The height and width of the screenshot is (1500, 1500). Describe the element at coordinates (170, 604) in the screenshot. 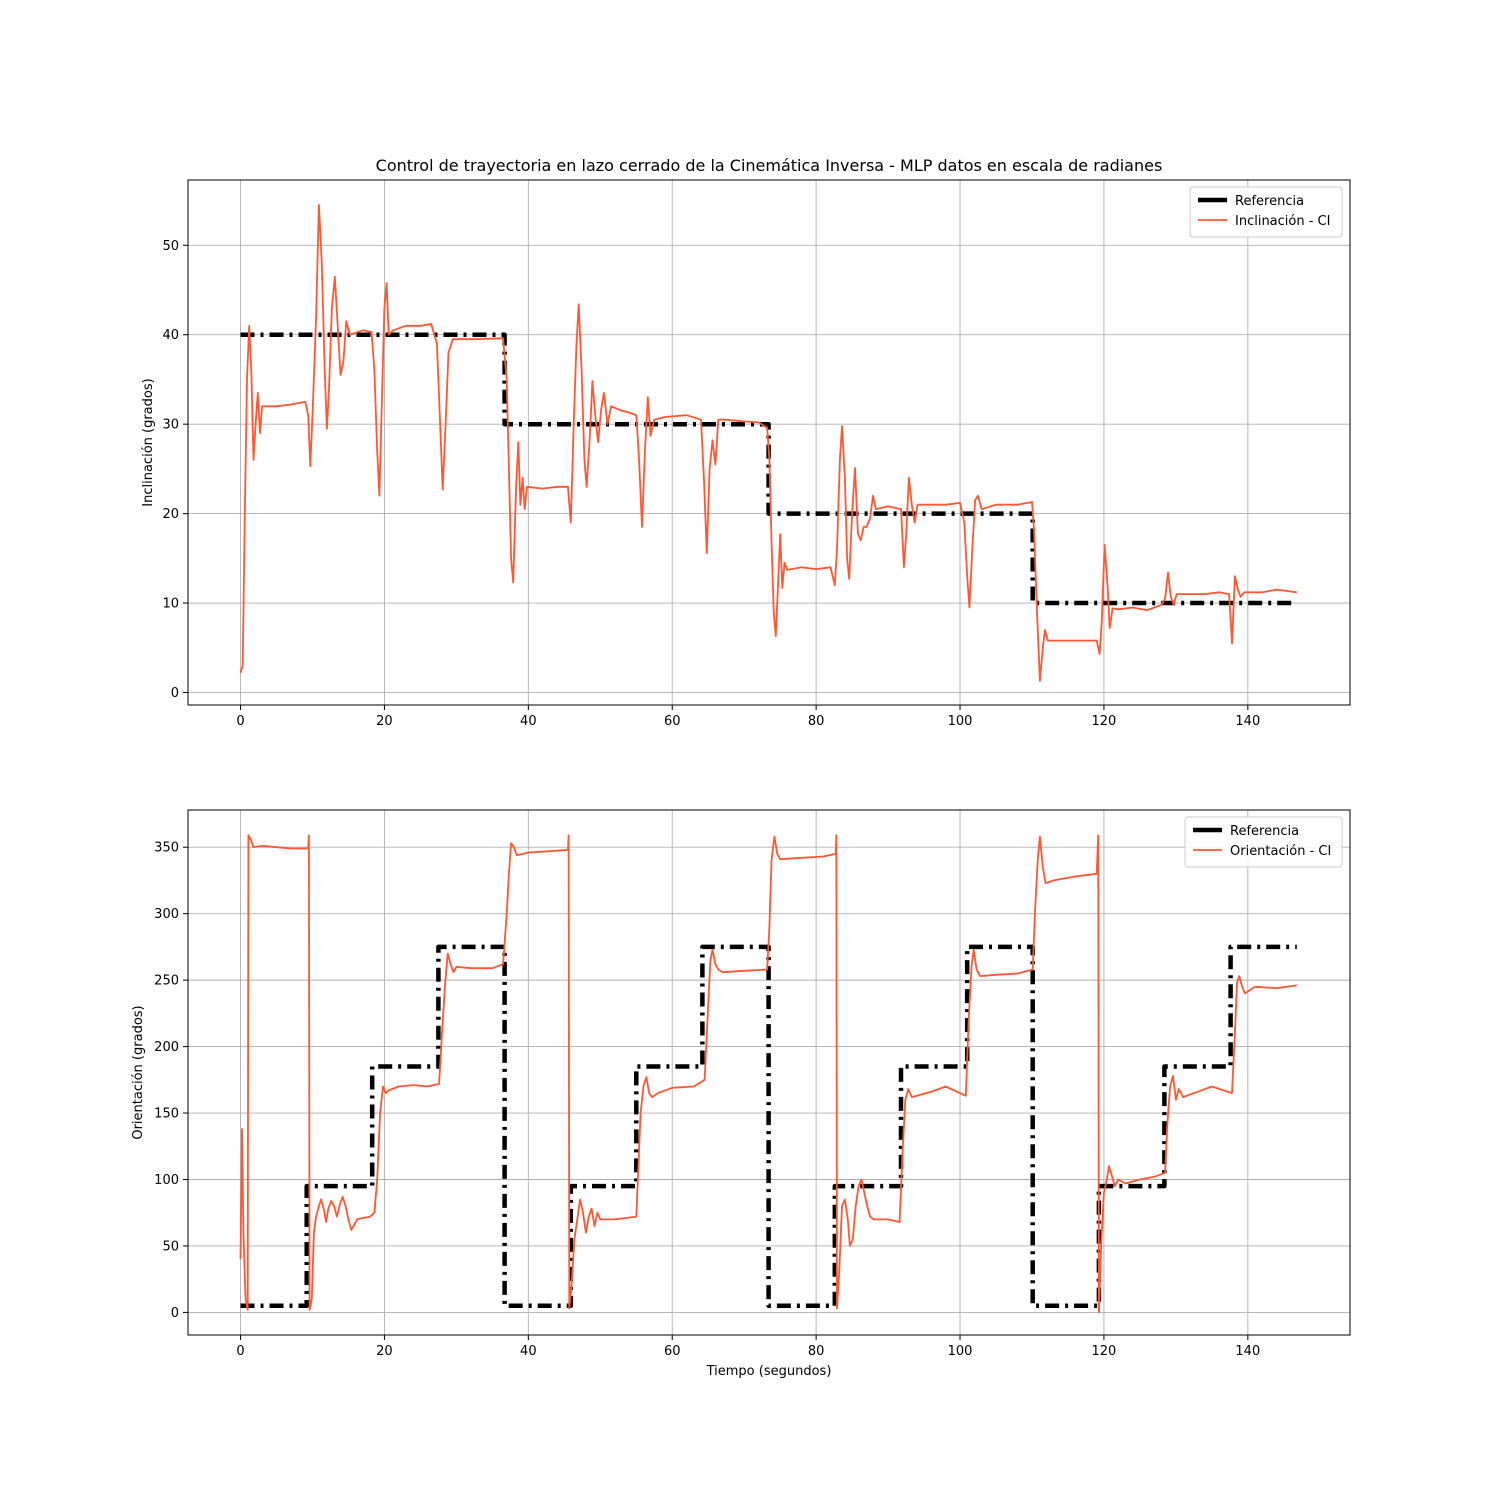

I see `y-tick-label: 10` at that location.